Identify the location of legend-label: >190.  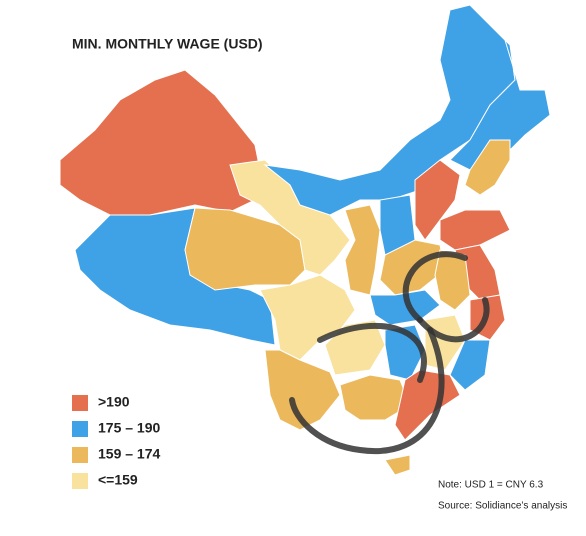
(114, 402).